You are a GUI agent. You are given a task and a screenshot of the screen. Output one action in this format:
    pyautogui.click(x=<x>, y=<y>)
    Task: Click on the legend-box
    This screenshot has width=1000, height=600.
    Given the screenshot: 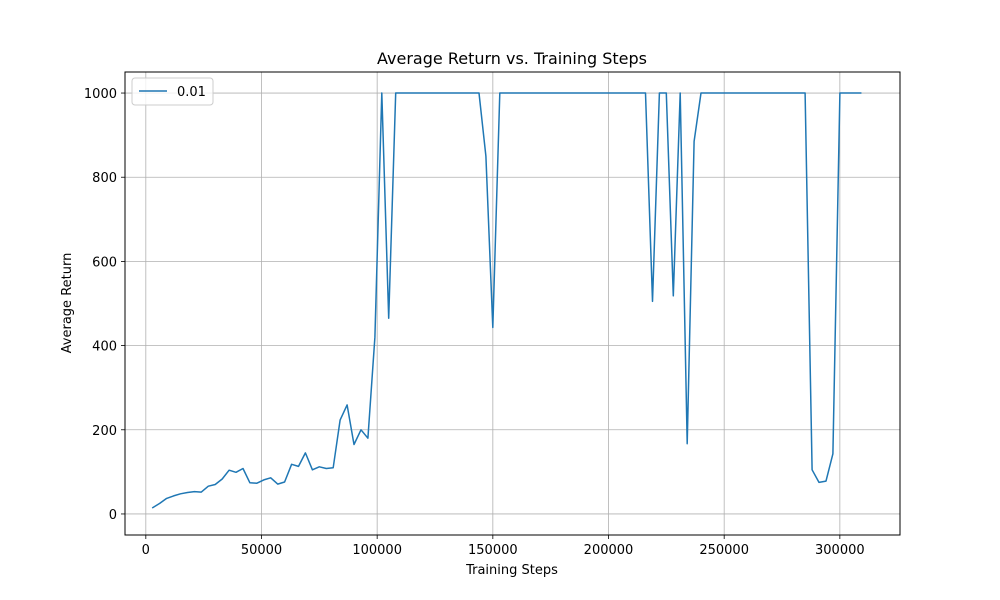 What is the action you would take?
    pyautogui.click(x=172, y=91)
    